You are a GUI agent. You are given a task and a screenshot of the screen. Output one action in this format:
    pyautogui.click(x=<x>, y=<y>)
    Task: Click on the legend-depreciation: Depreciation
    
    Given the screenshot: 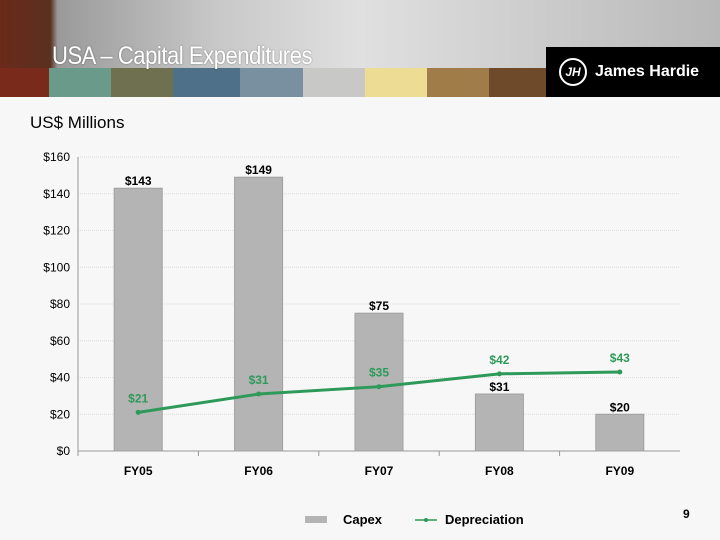 What is the action you would take?
    pyautogui.click(x=469, y=519)
    